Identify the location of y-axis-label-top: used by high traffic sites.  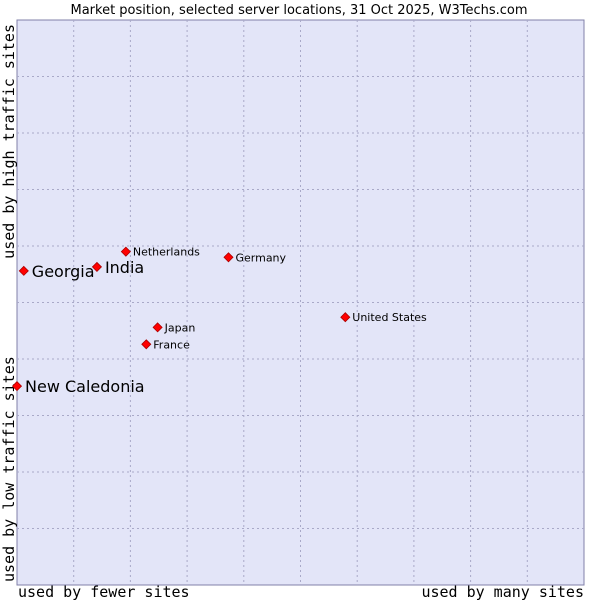
(9, 141).